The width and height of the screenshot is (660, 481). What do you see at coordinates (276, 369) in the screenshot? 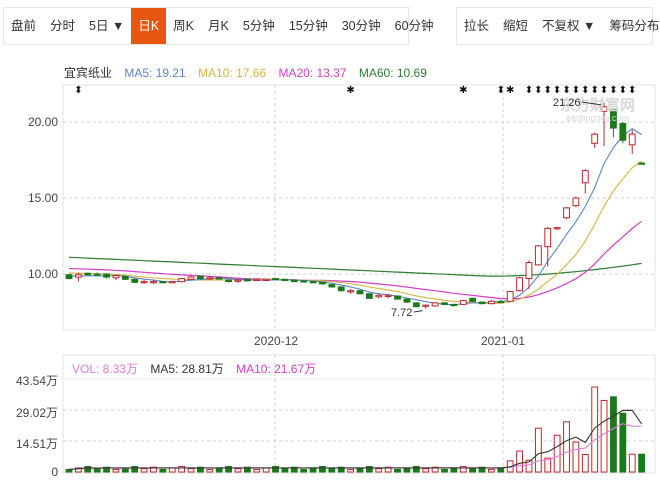
I see `vol-ma10-value: MA10: 21.67万` at bounding box center [276, 369].